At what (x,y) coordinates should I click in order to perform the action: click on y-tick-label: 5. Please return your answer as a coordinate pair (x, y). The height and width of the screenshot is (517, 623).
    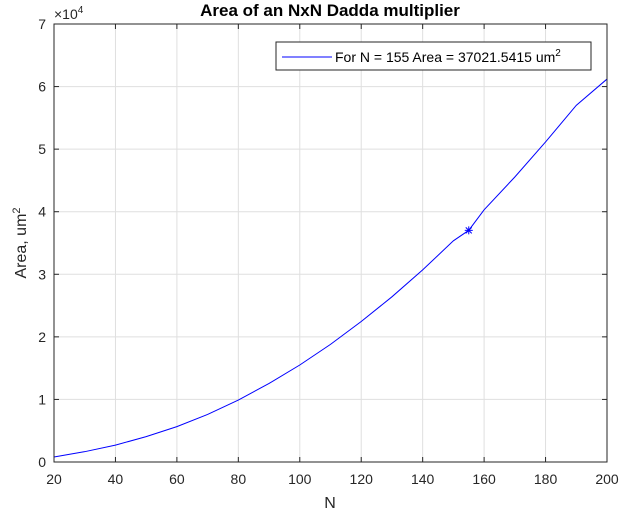
    Looking at the image, I should click on (42, 149).